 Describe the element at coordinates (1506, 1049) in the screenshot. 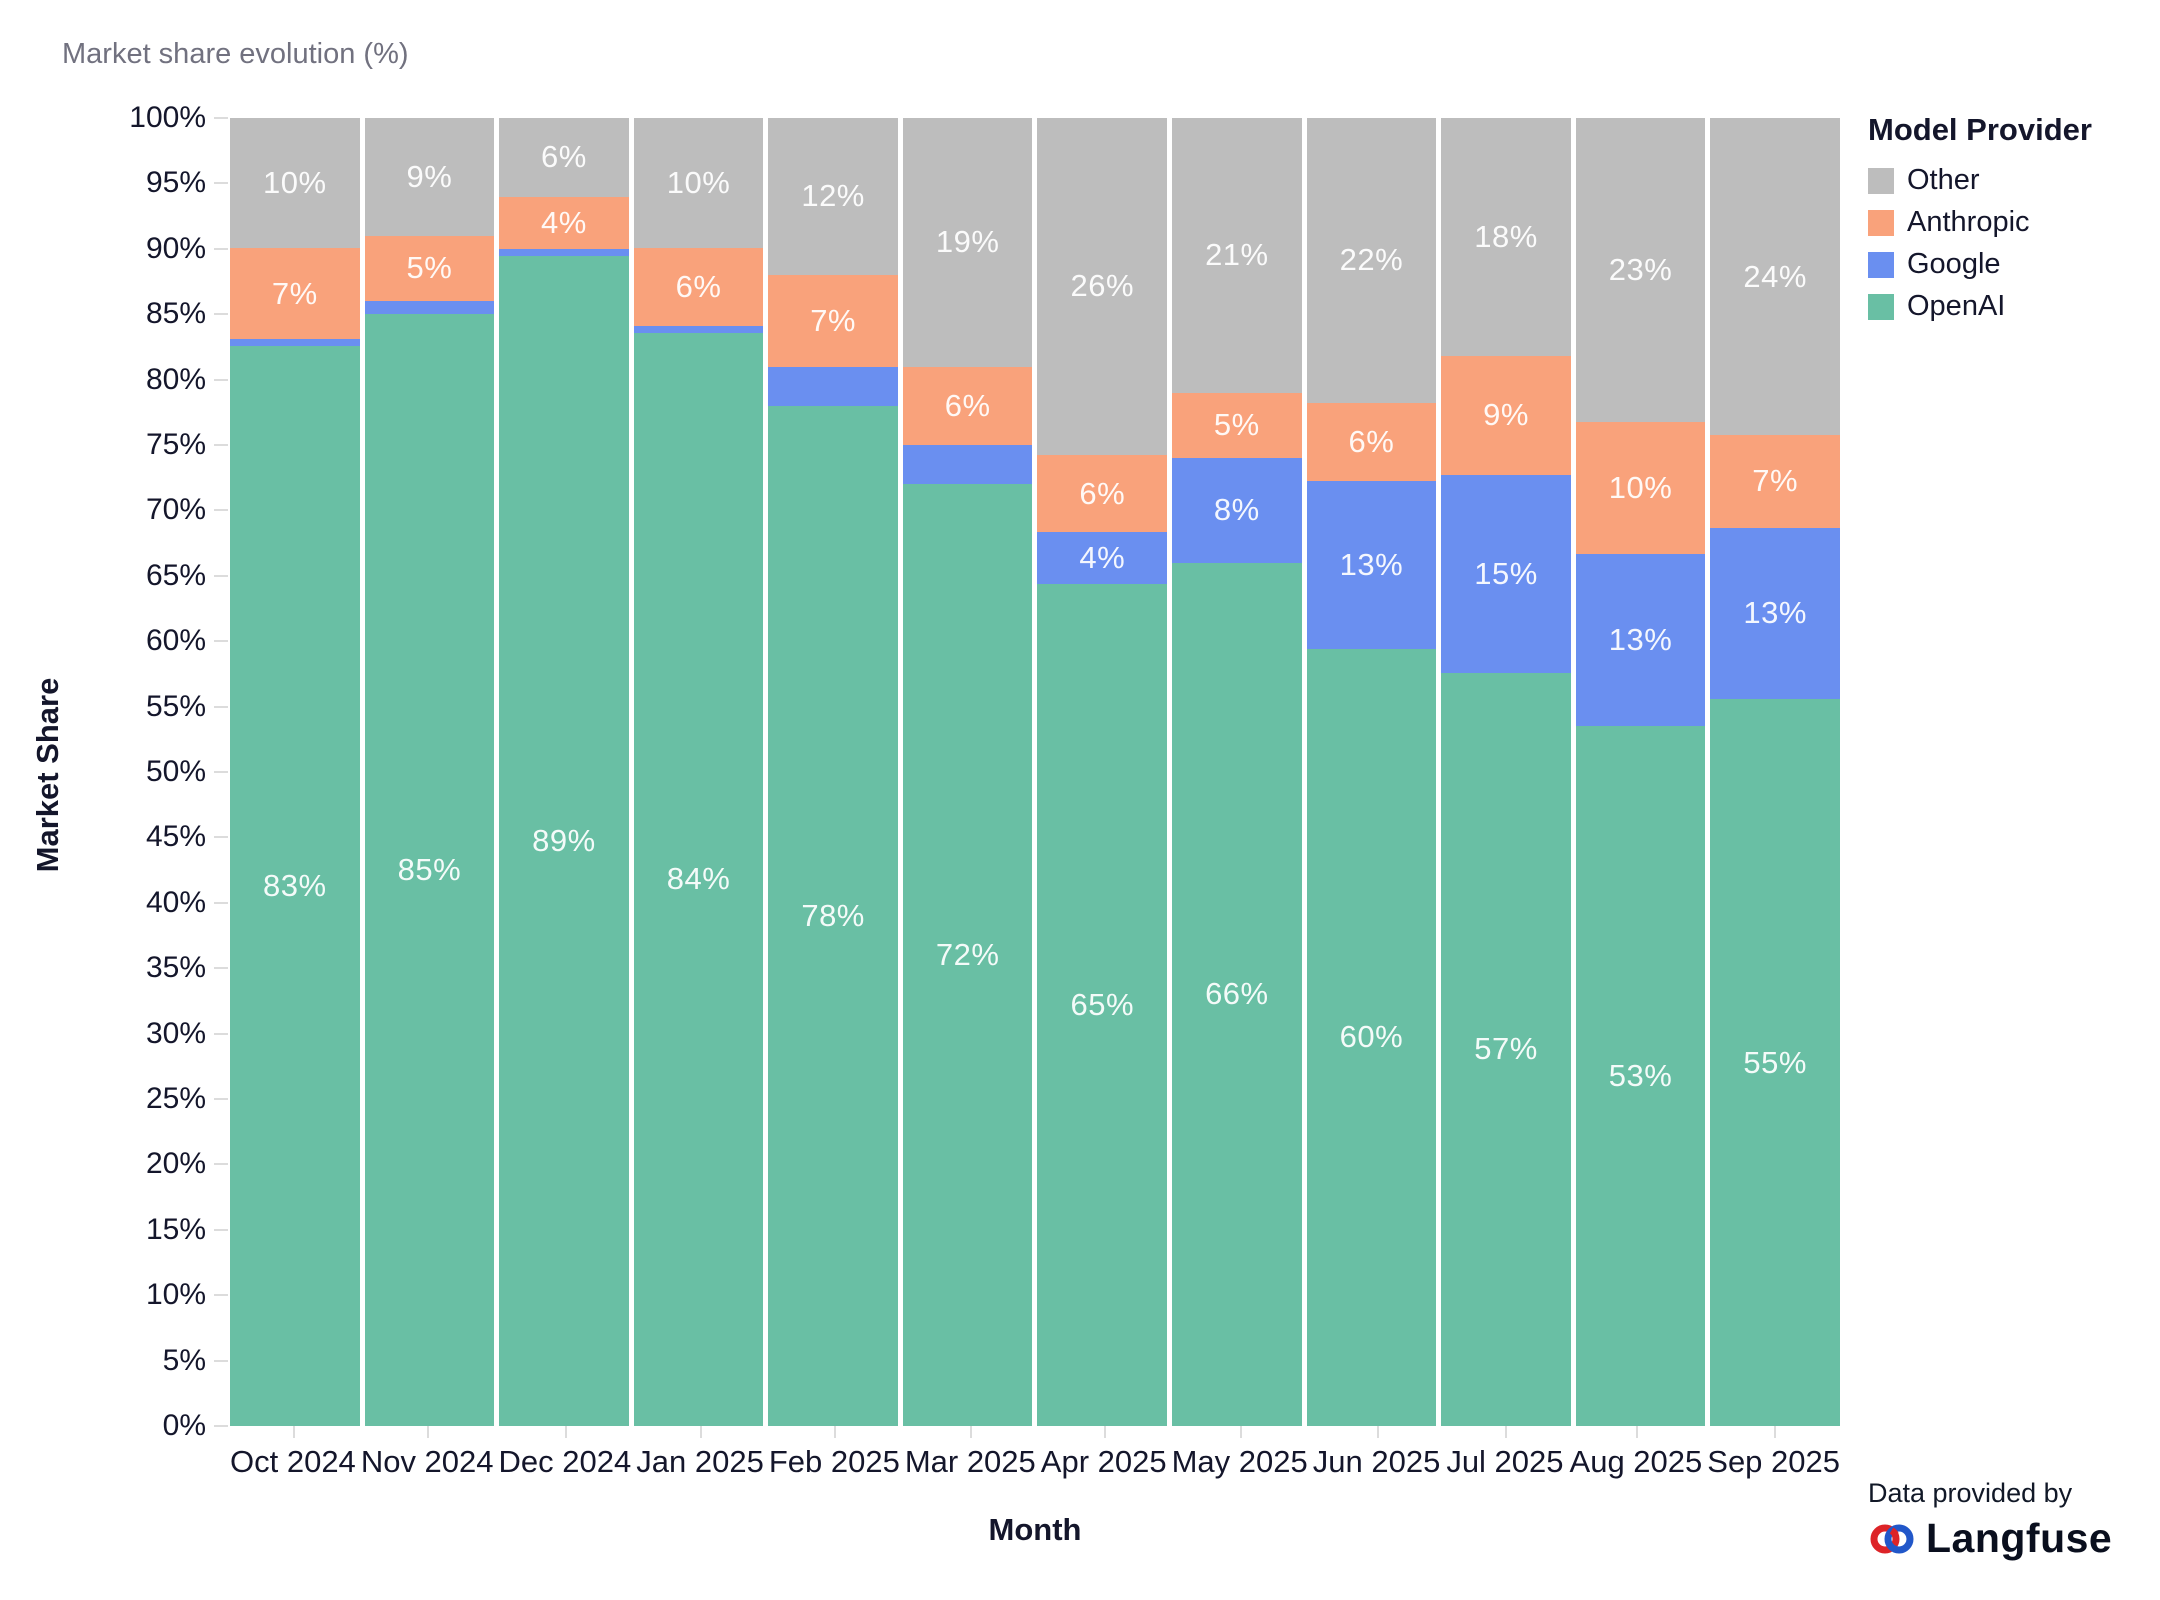

I see `bar-segment-openai: 57%` at that location.